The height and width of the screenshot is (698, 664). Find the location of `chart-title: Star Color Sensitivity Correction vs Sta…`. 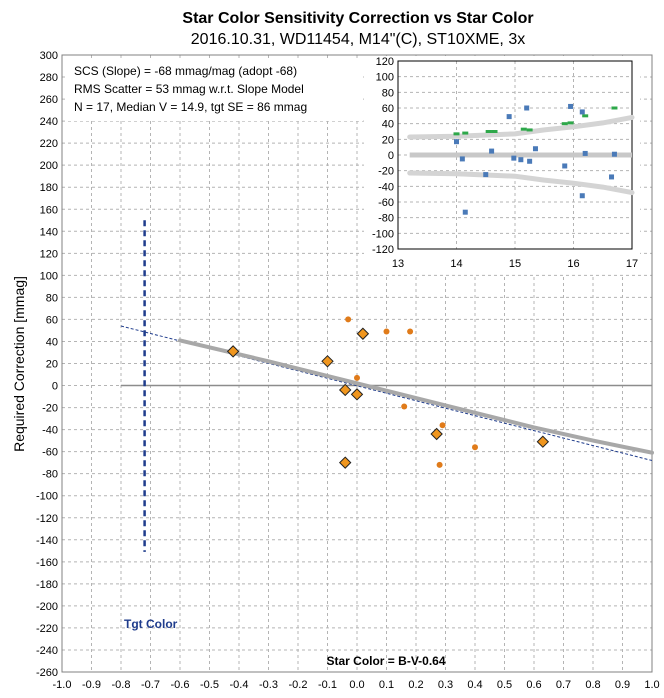

chart-title: Star Color Sensitivity Correction vs Sta… is located at coordinates (357, 18).